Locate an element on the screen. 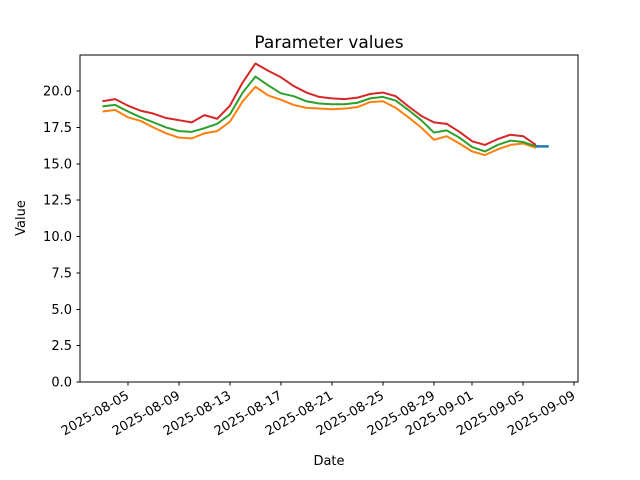  y-axis-label: Value is located at coordinates (21, 218).